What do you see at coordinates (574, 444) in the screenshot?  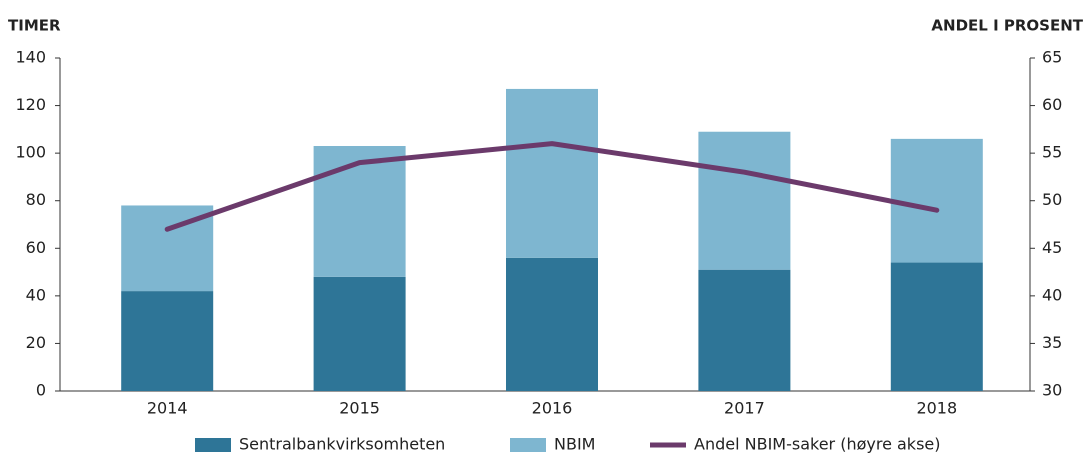 I see `legend-label: NBIM` at bounding box center [574, 444].